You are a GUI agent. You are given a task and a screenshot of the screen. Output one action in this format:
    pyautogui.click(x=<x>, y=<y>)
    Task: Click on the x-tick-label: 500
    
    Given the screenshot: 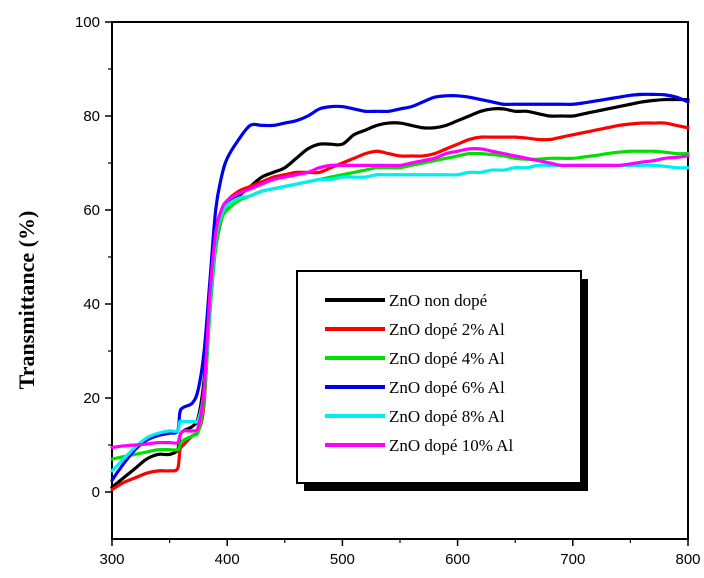 What is the action you would take?
    pyautogui.click(x=342, y=559)
    